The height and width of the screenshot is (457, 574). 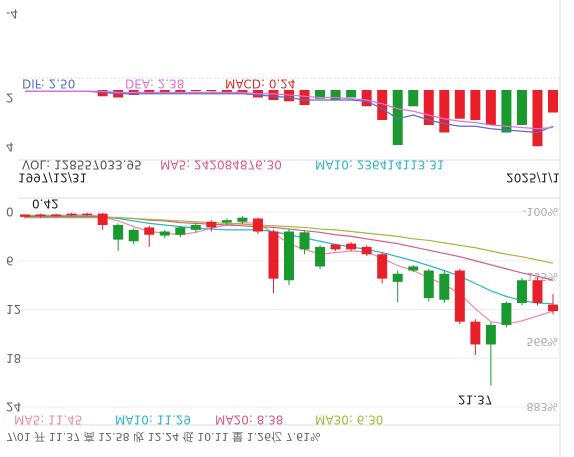 I want to click on macd-tick-label: -4, so click(x=12, y=14).